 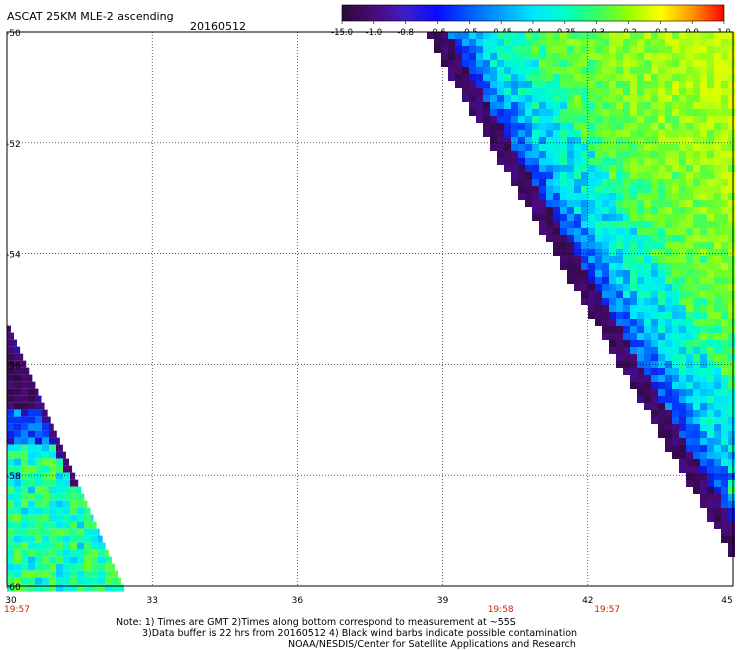 I want to click on lat-label: -52, so click(x=13, y=145).